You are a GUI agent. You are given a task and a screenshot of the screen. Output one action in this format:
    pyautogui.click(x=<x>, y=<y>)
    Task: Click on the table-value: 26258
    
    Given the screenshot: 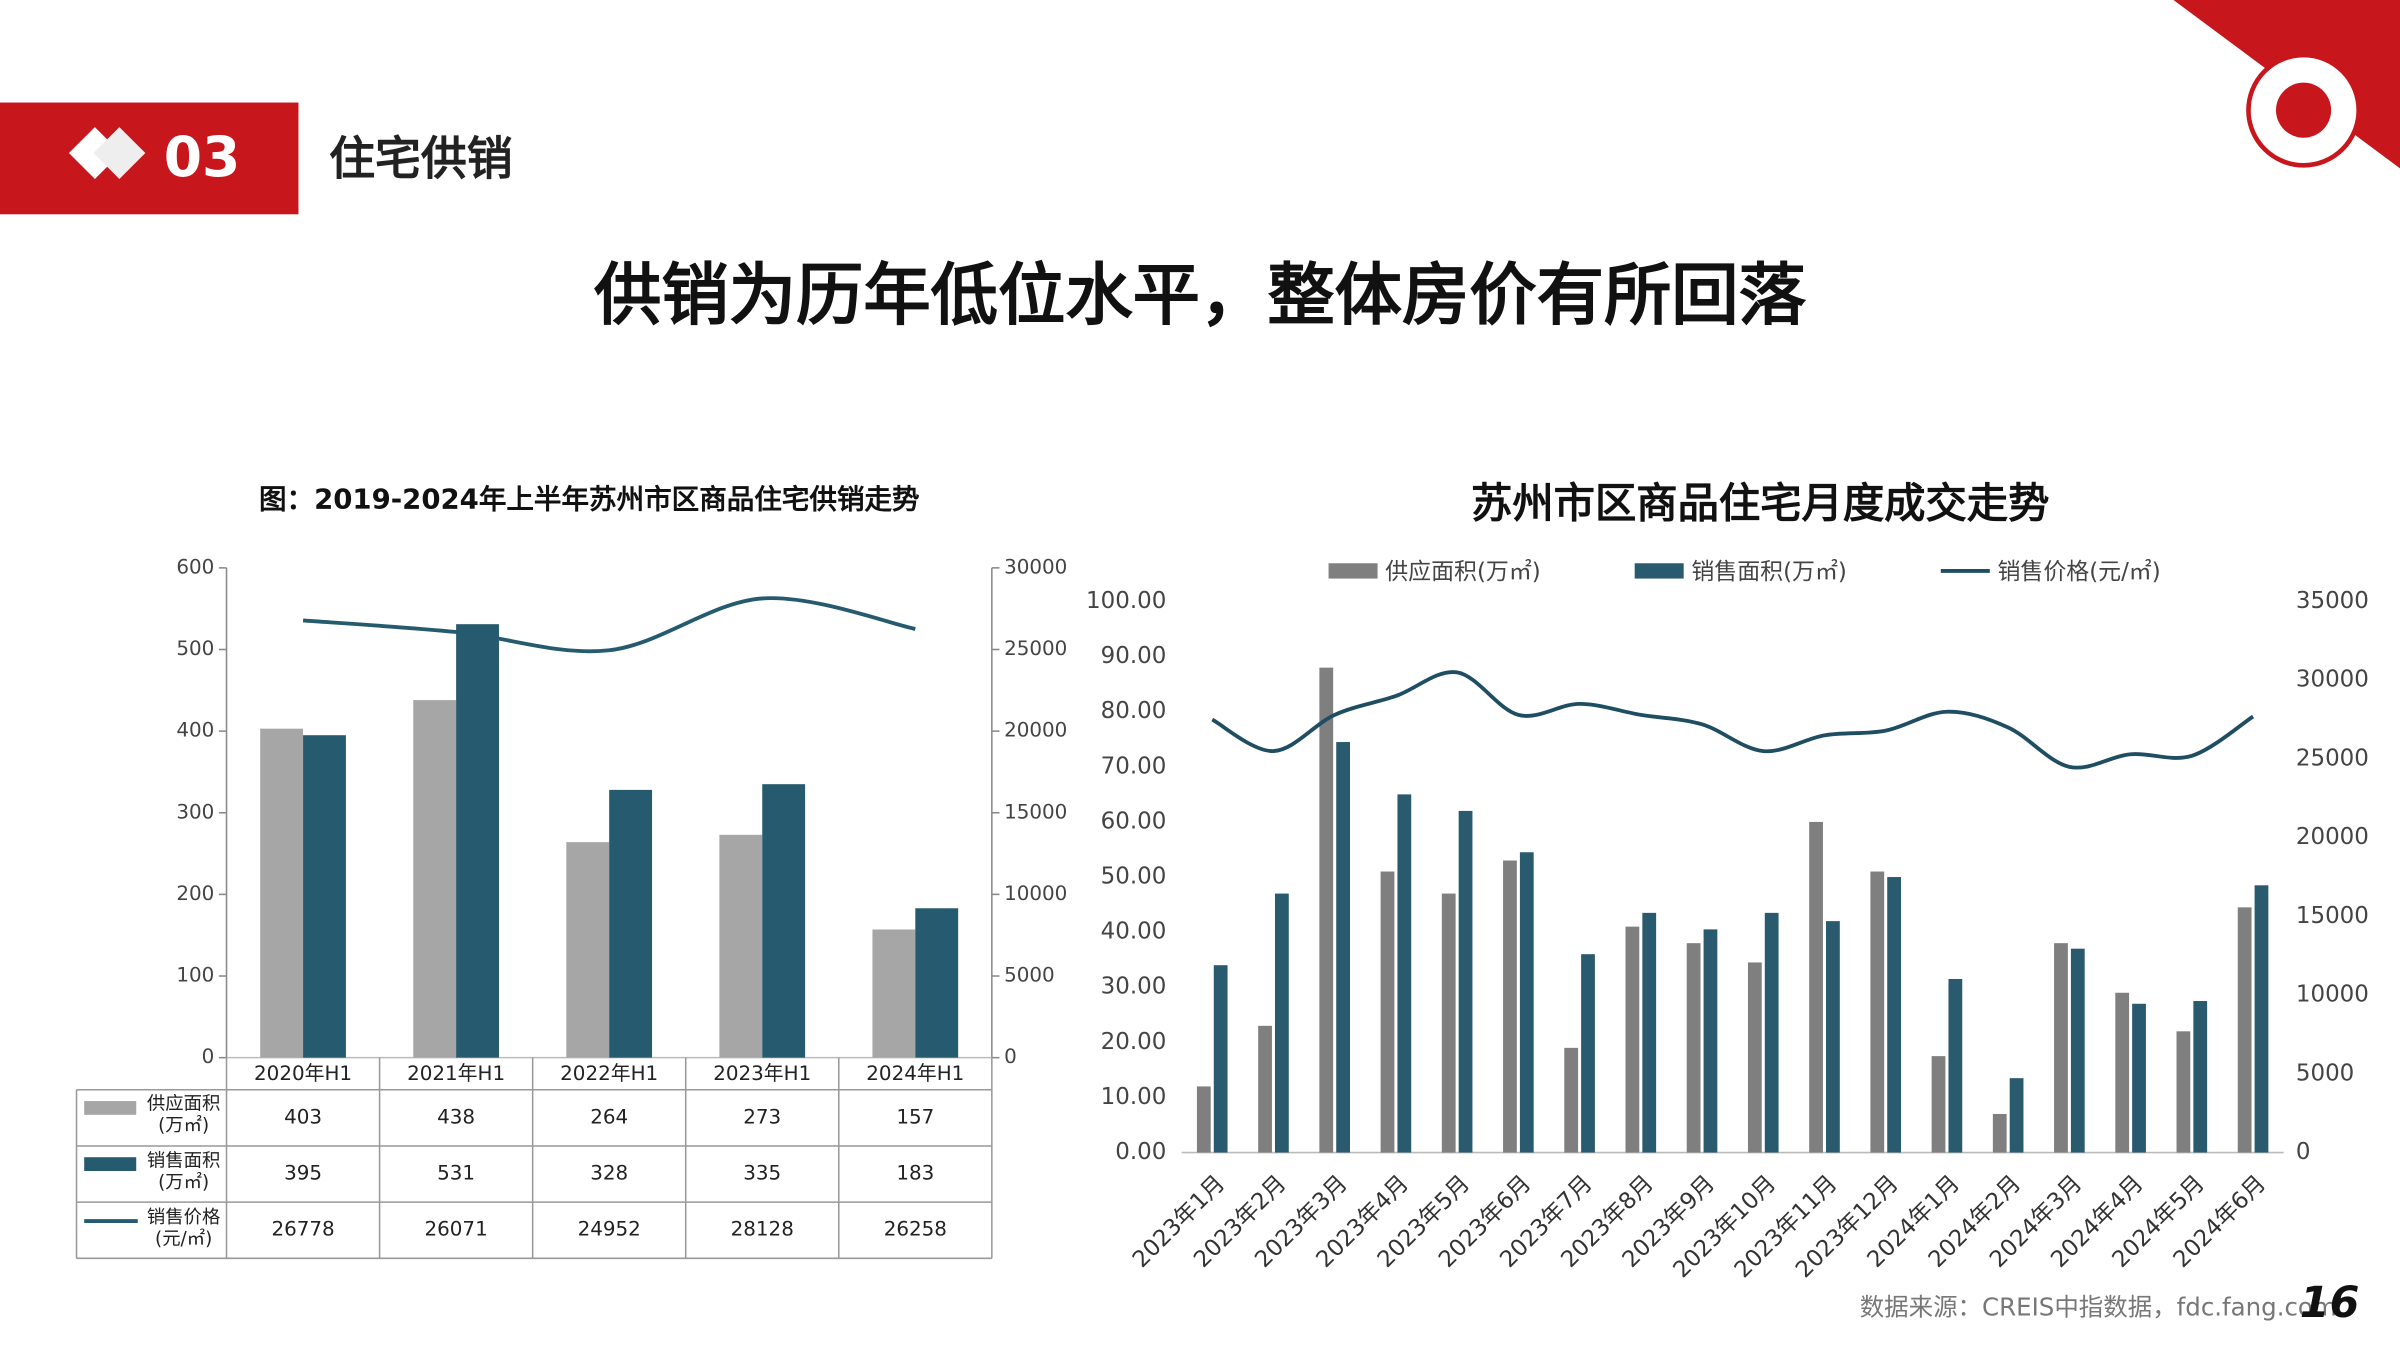 What is the action you would take?
    pyautogui.click(x=915, y=1229)
    